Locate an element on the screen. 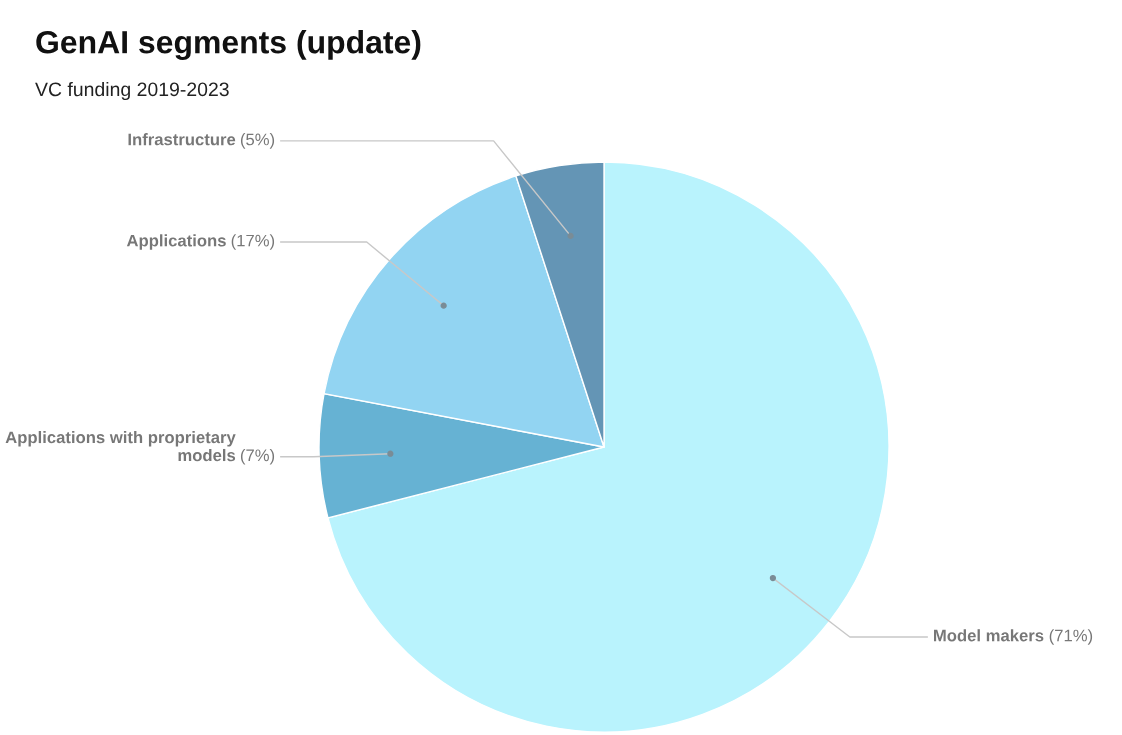 Image resolution: width=1122 pixels, height=735 pixels. chart-subtitle: VC funding 2019-2023 is located at coordinates (132, 91).